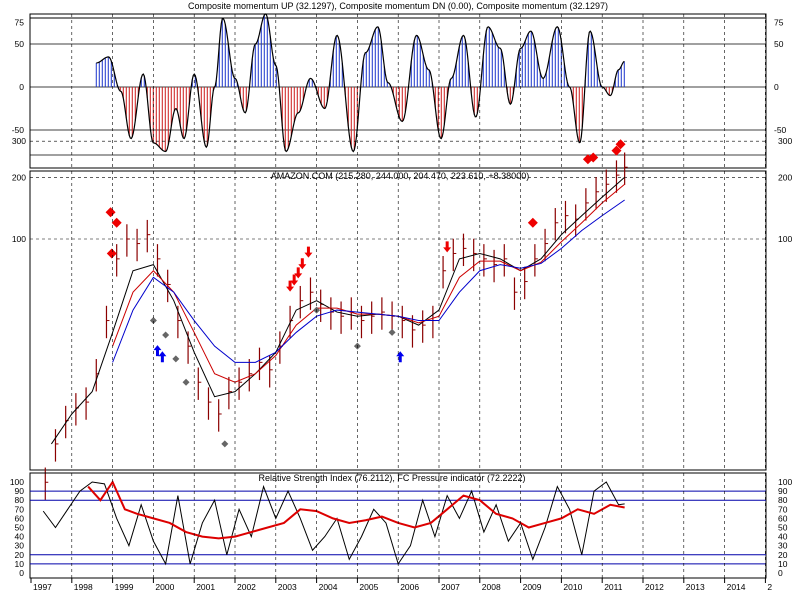  Describe the element at coordinates (783, 555) in the screenshot. I see `rsi-ytick-right: 20` at that location.